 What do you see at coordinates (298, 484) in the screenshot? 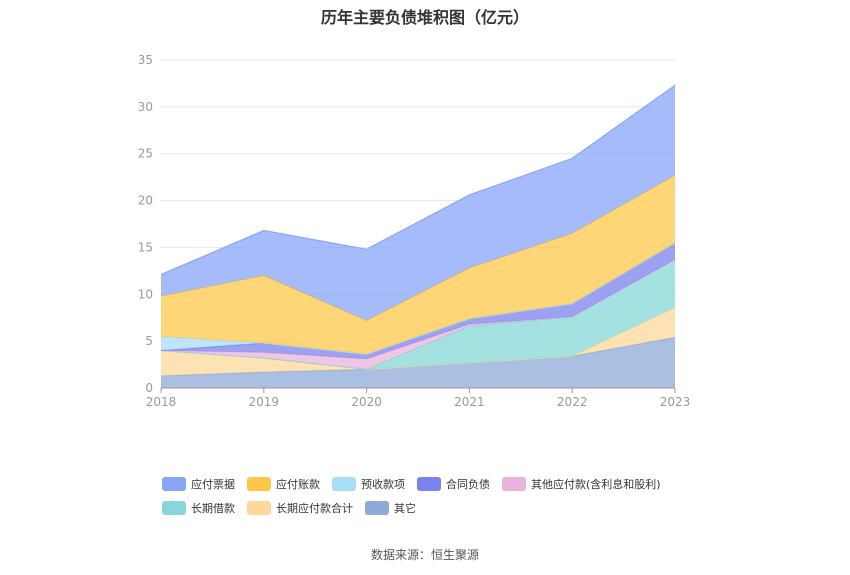
I see `legend-label: 应付账款` at bounding box center [298, 484].